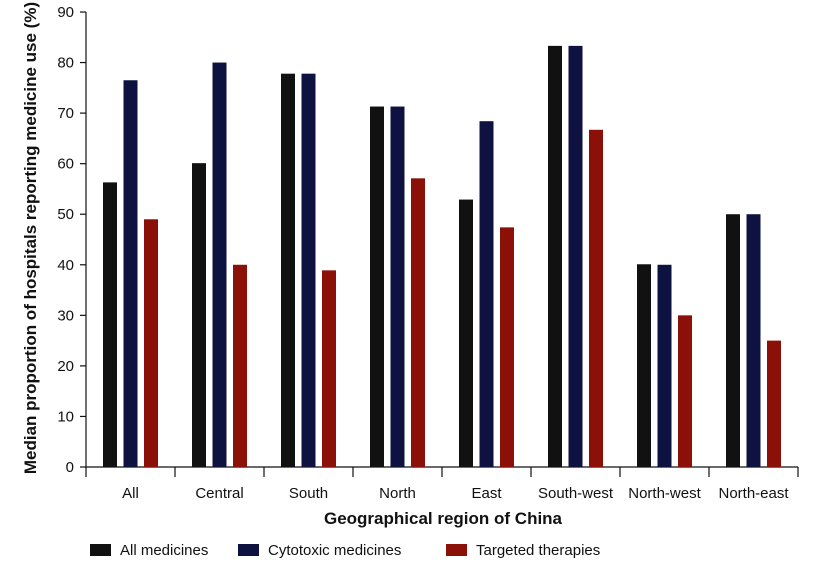  What do you see at coordinates (575, 256) in the screenshot?
I see `bar-cytotoxic-medicines-south-west` at bounding box center [575, 256].